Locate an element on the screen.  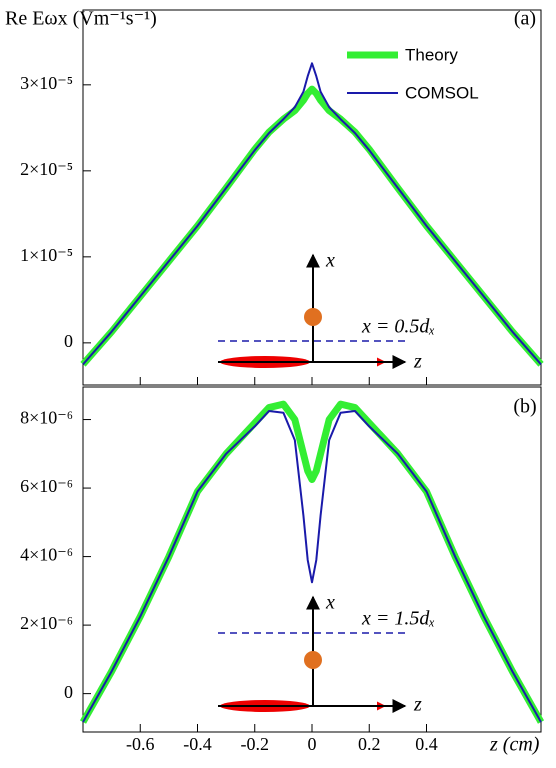
x-axis-label: z (cm) is located at coordinates (514, 745).